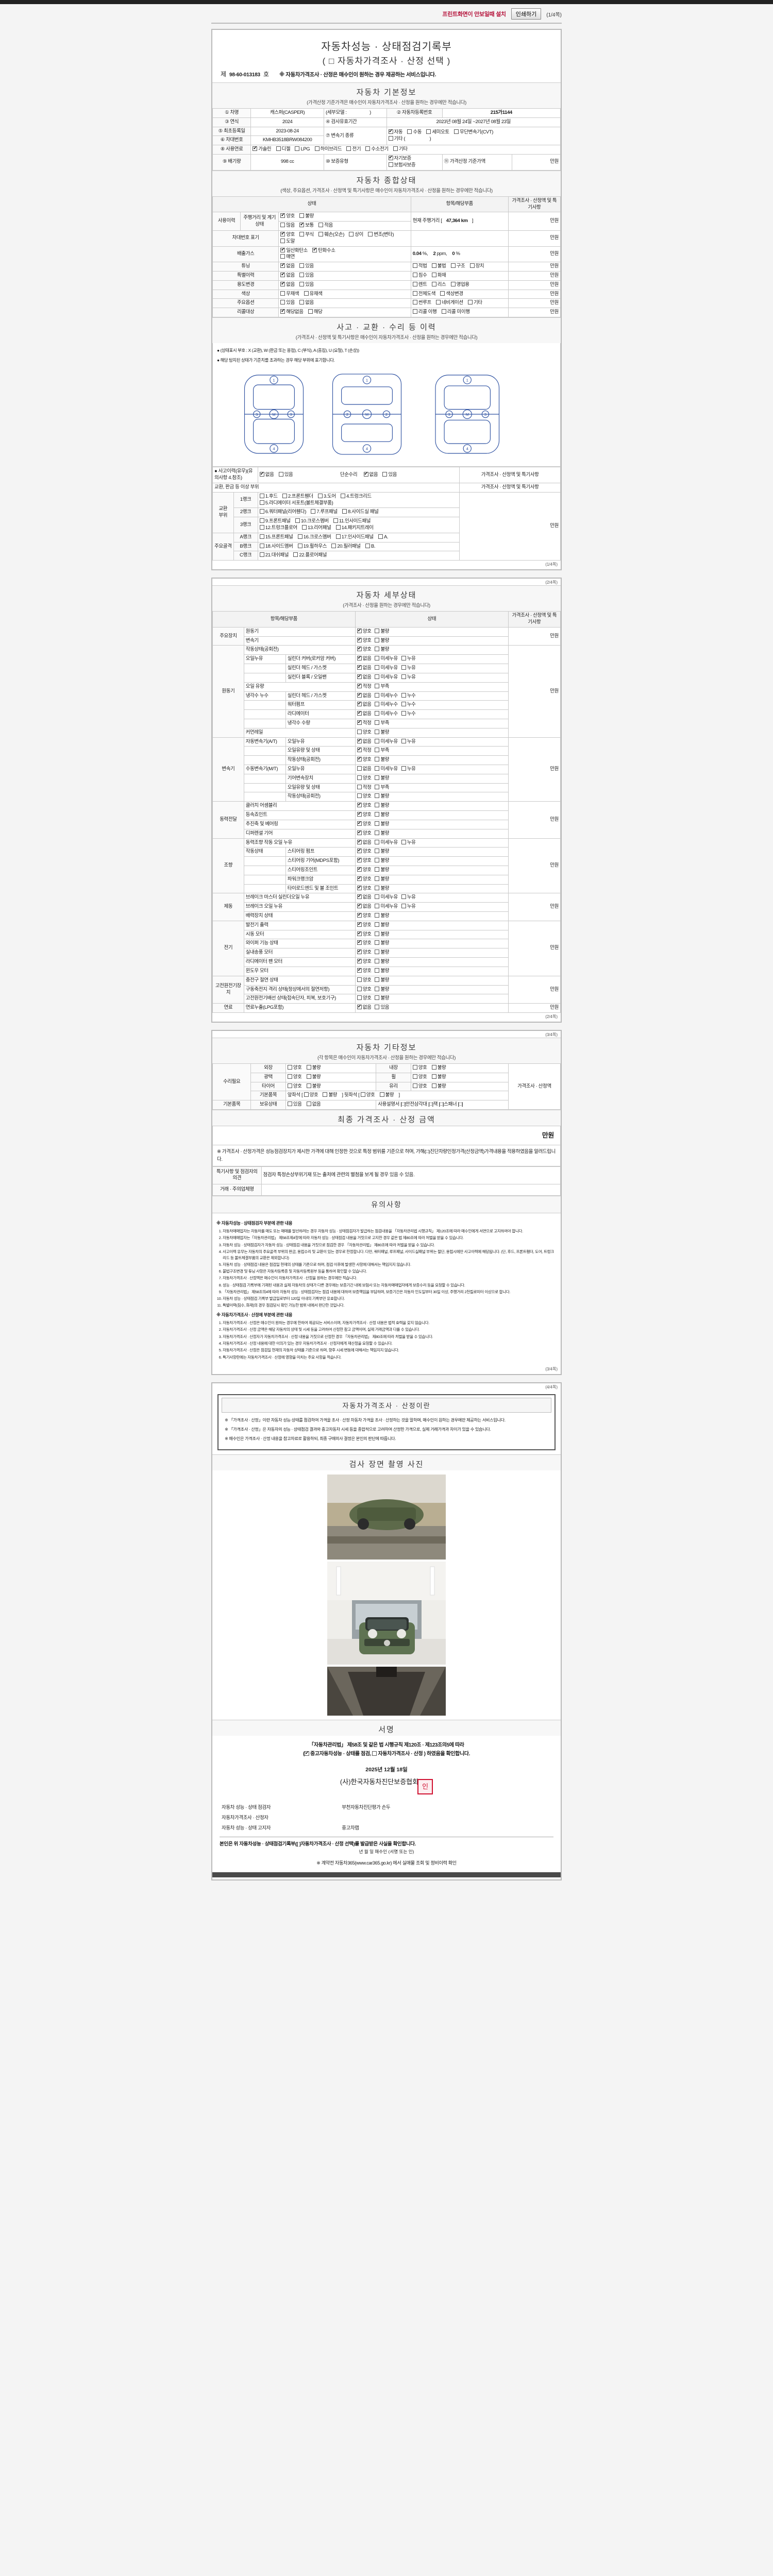 The height and width of the screenshot is (2576, 773). What do you see at coordinates (419, 1077) in the screenshot?
I see `wheel-good: 양호` at bounding box center [419, 1077].